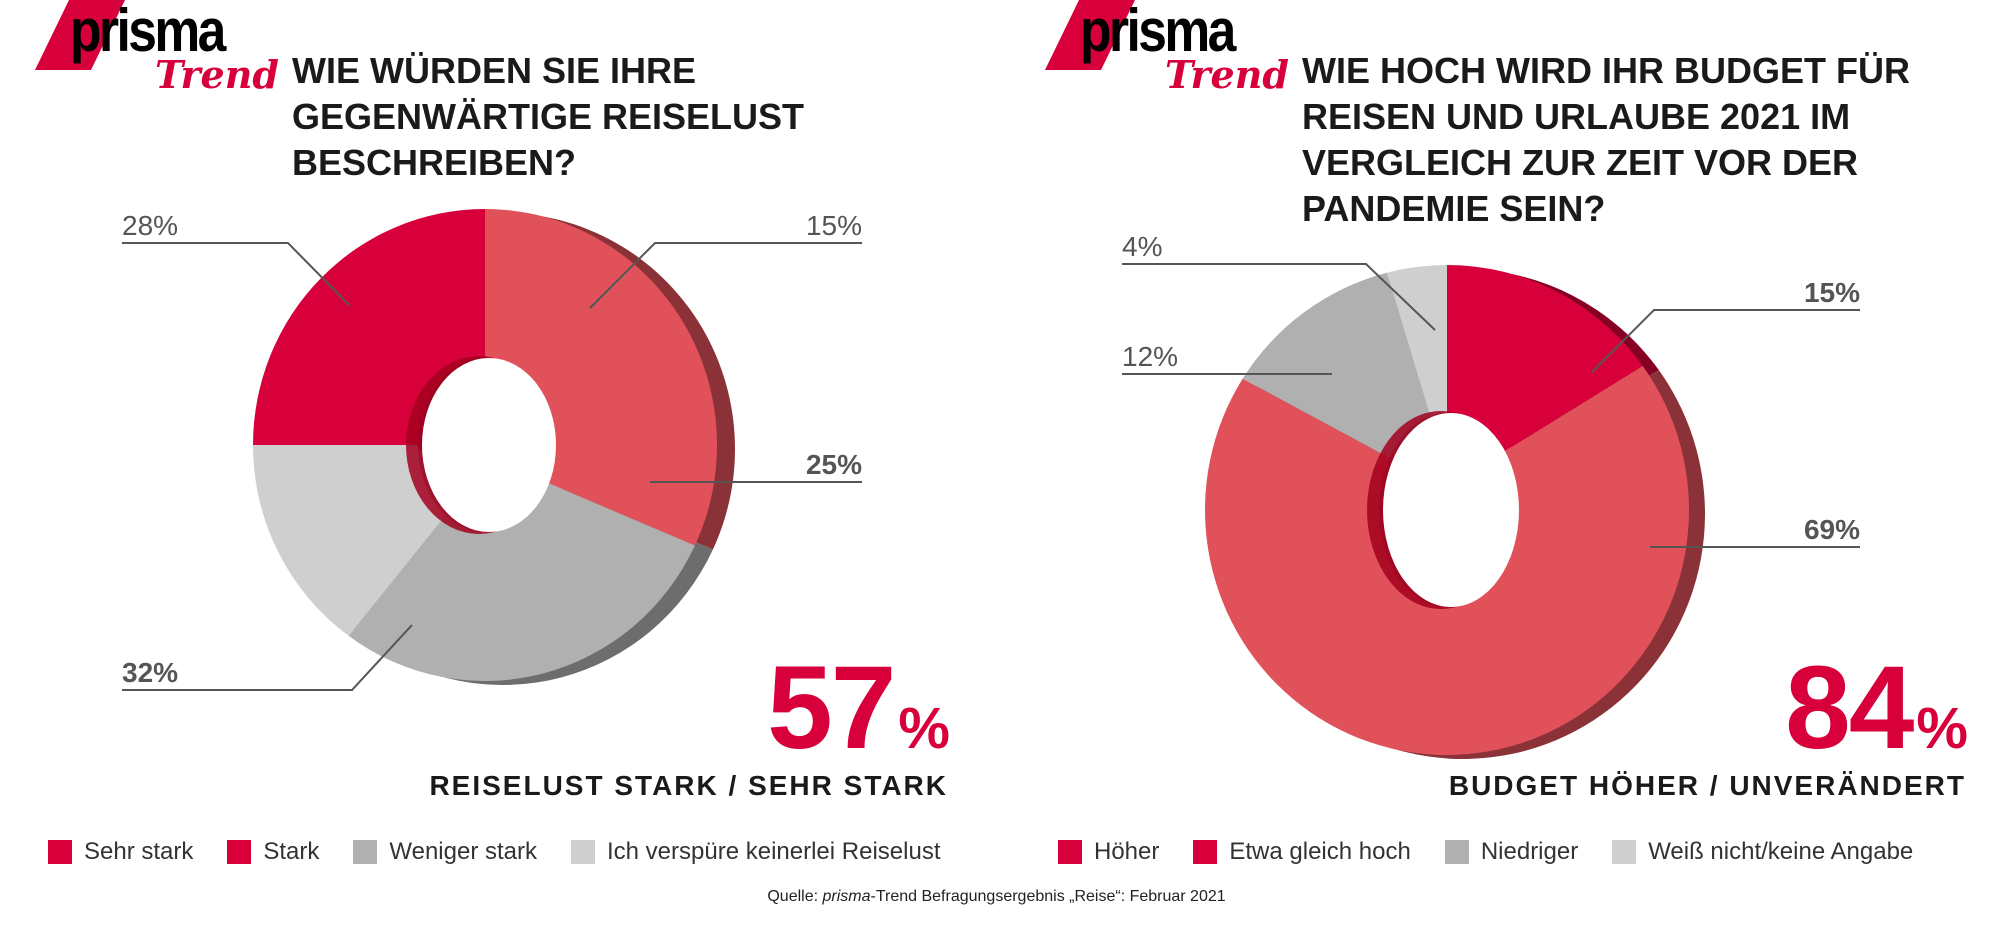 The width and height of the screenshot is (1993, 930). Describe the element at coordinates (688, 785) in the screenshot. I see `highlight-caption: REISELUST STARK / SEHR STARK` at that location.